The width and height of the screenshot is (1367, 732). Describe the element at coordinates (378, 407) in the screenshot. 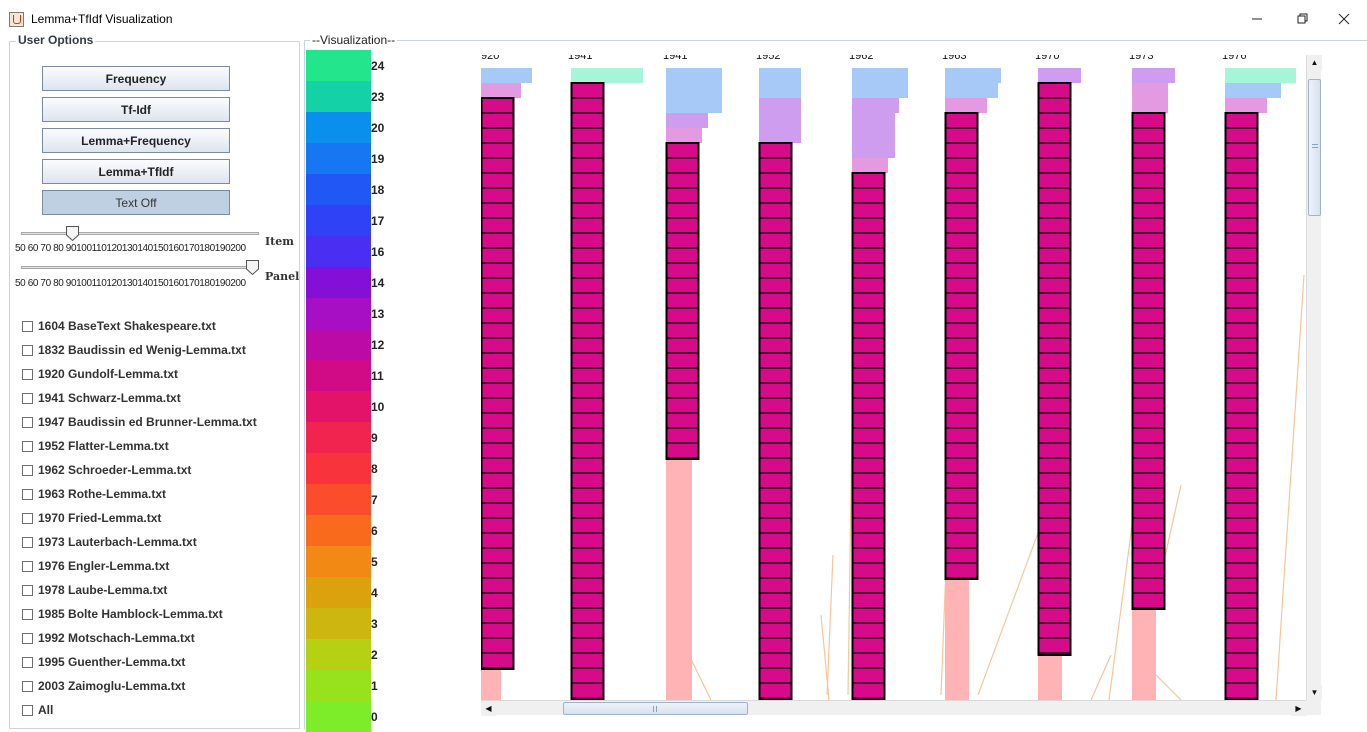

I see `legend-label: 10` at that location.